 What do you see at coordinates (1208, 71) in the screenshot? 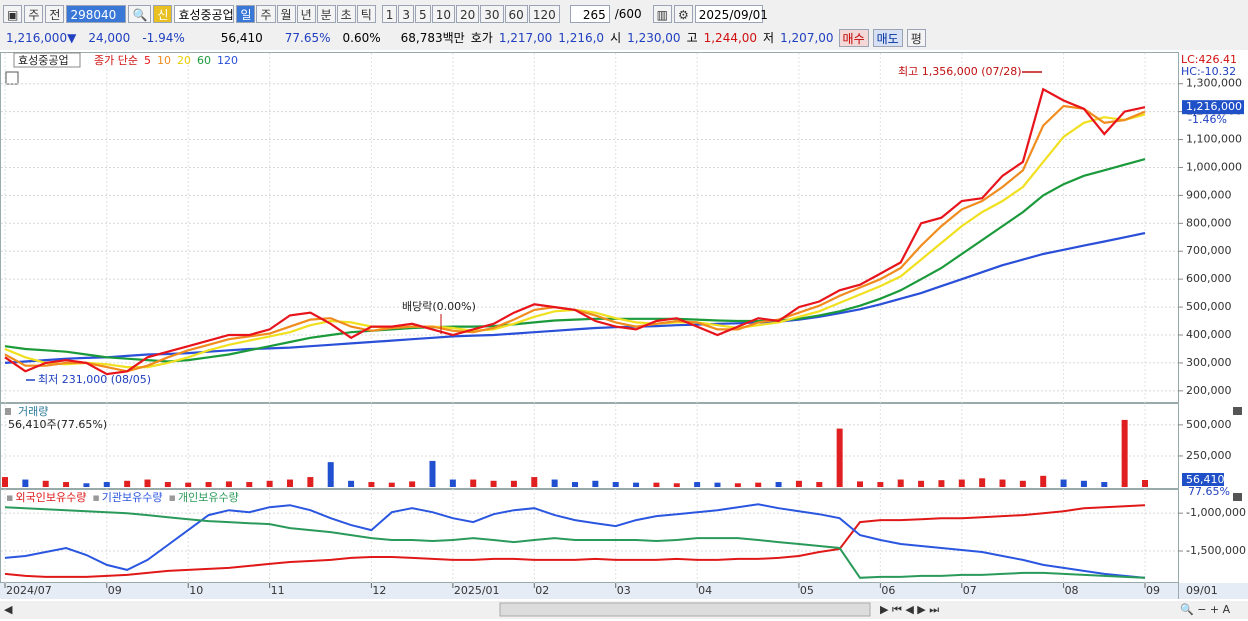
I see `indicator: HC:-10.32` at bounding box center [1208, 71].